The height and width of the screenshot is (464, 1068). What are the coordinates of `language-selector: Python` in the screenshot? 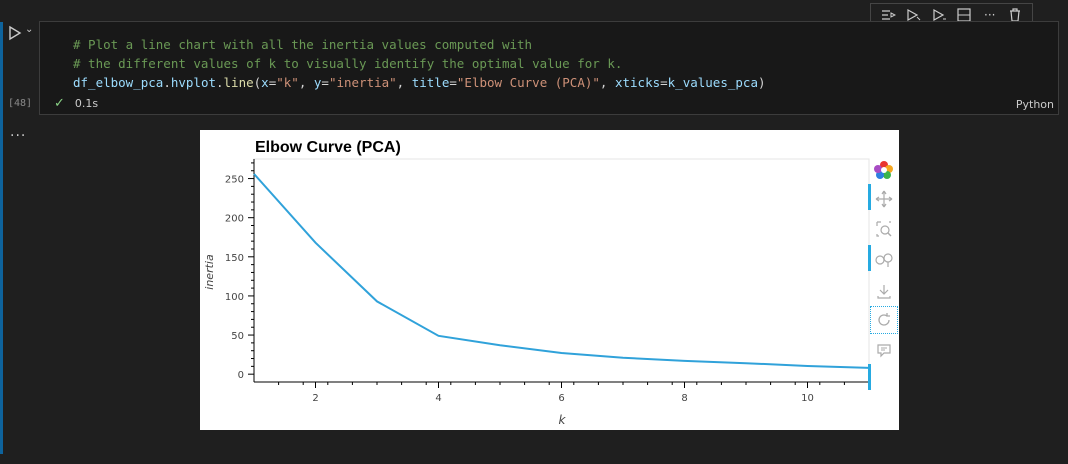 It's located at (1034, 104).